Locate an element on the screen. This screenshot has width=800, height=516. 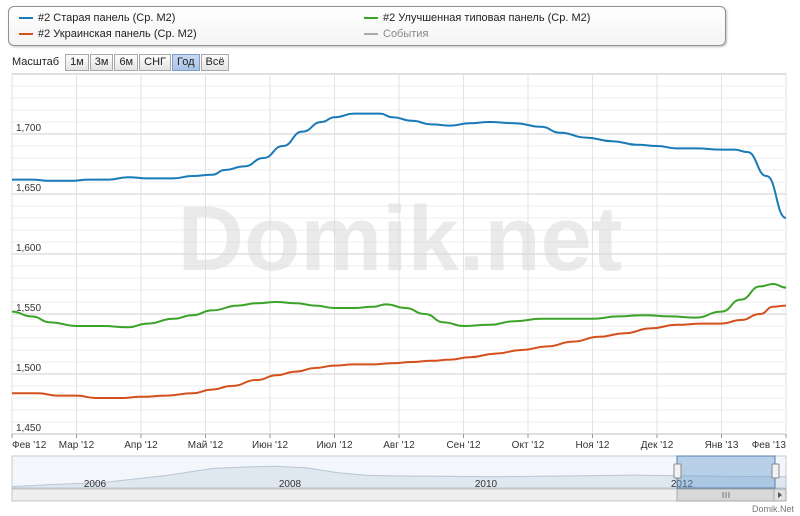
navigator-tick-label: 2006 is located at coordinates (95, 484).